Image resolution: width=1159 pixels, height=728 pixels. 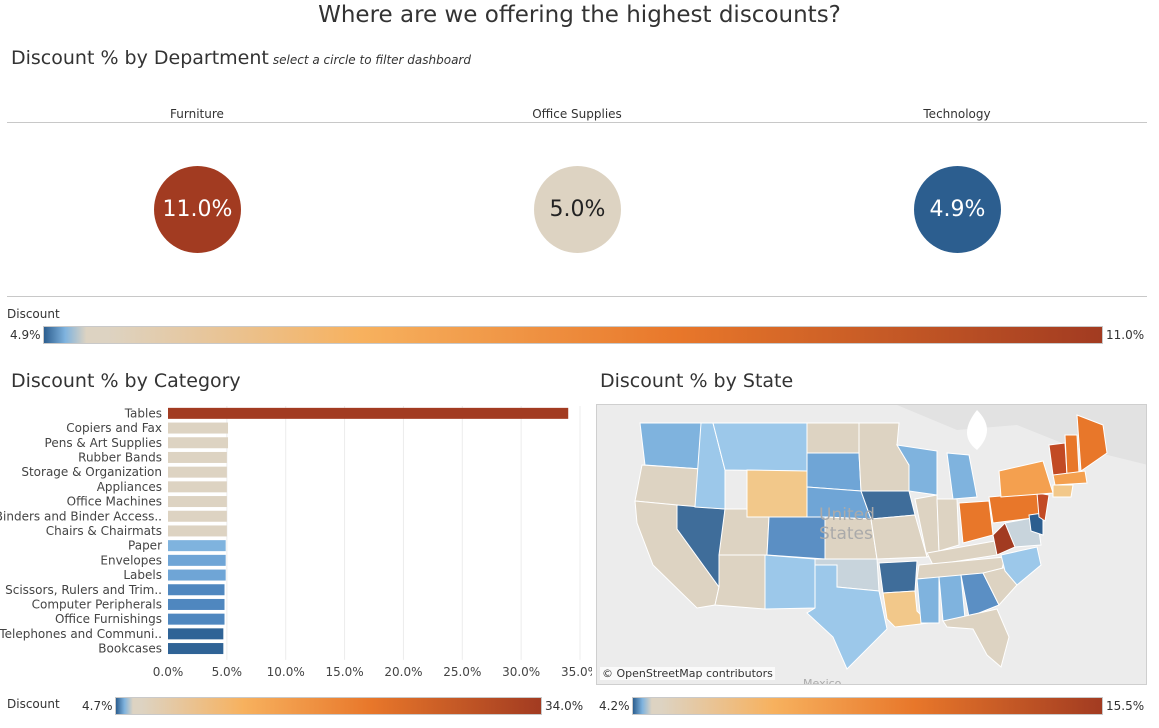 I want to click on category-label: Rubber Bands, so click(x=120, y=457).